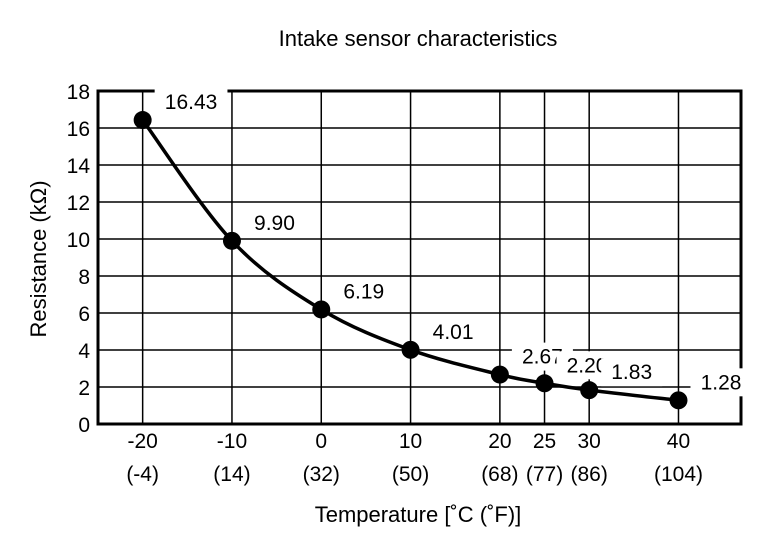  I want to click on x-axis-label: Temperature [˚C (˚F)], so click(418, 514).